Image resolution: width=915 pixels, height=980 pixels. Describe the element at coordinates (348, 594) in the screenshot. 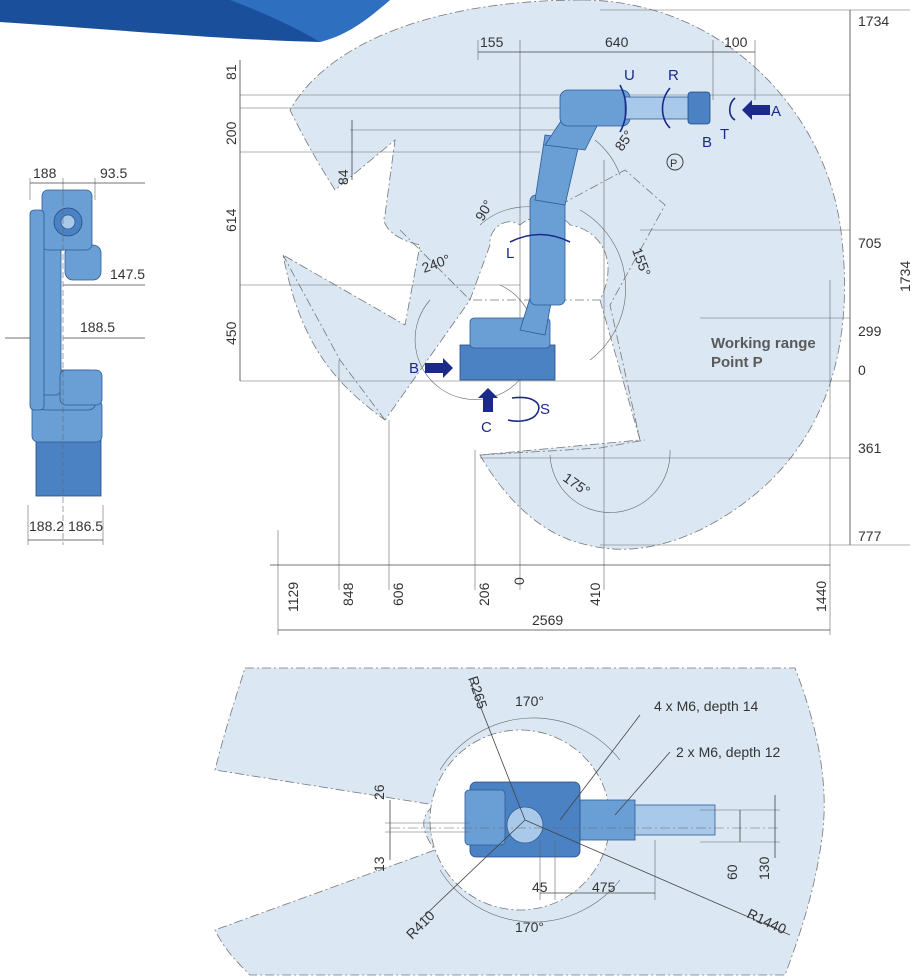

I see `dim-848: 848` at that location.